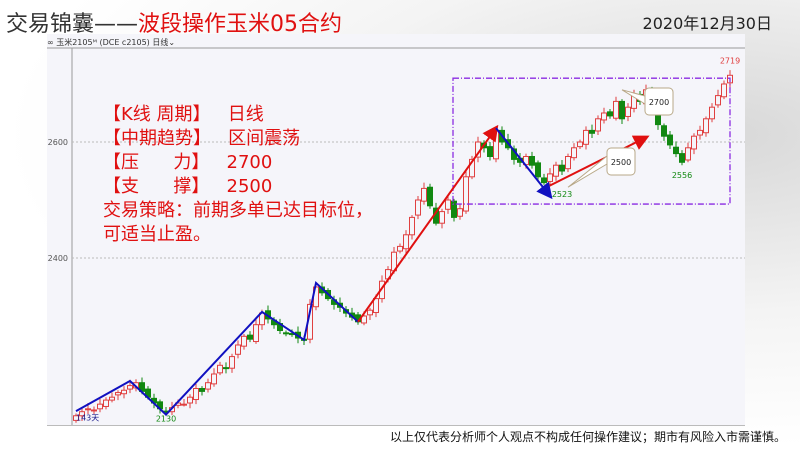 The height and width of the screenshot is (450, 800). I want to click on slide-title: 交易锦囊——波段操作玉米05合约, so click(174, 22).